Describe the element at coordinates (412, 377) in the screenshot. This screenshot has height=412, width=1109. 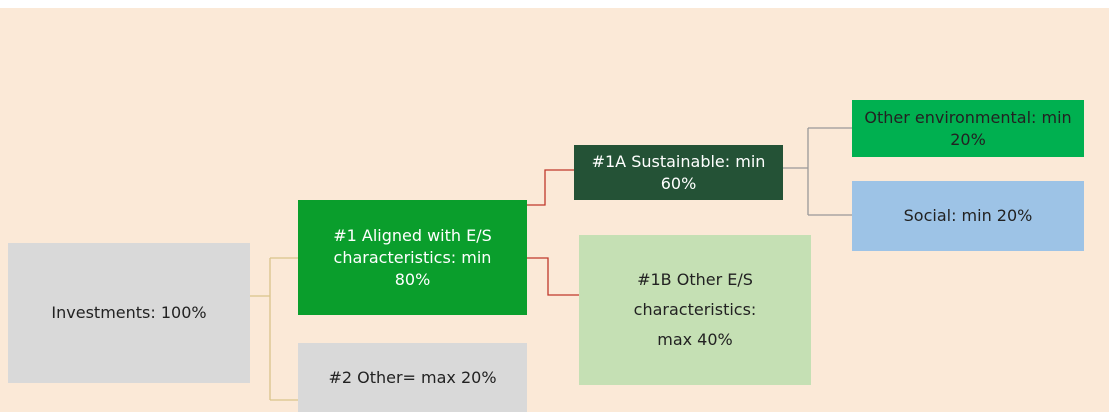
I see `node: #2 Other= max 20%` at that location.